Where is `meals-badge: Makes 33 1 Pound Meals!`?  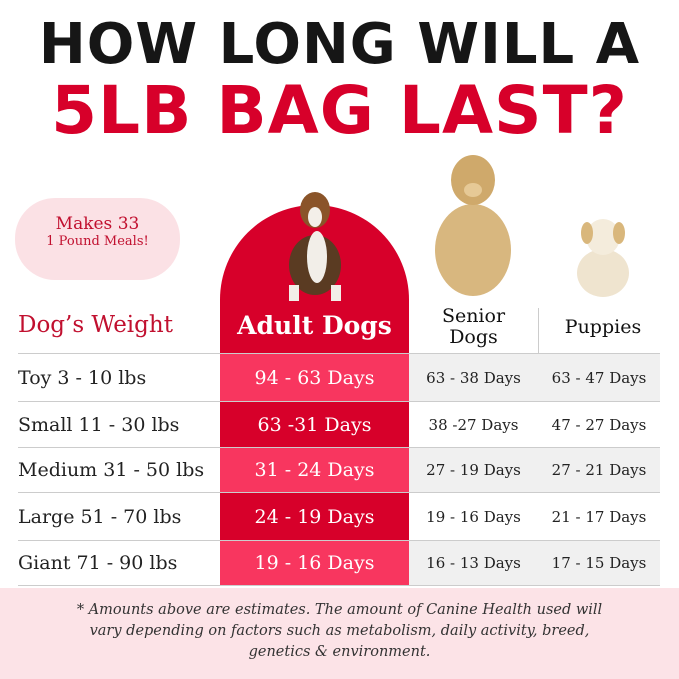 meals-badge: Makes 33 1 Pound Meals! is located at coordinates (97, 239).